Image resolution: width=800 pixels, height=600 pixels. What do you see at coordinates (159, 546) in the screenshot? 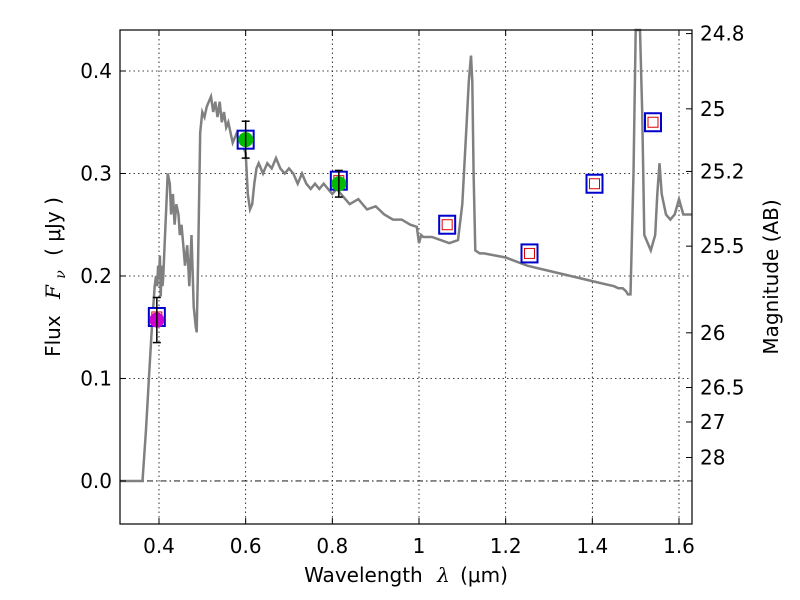
I see `x-tick-label: 0.4` at bounding box center [159, 546].